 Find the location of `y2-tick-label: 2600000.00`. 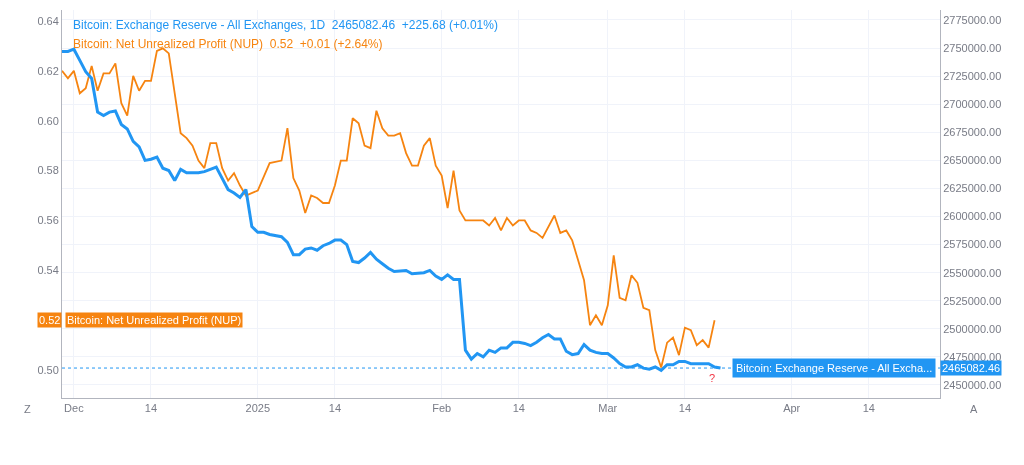

y2-tick-label: 2600000.00 is located at coordinates (972, 216).